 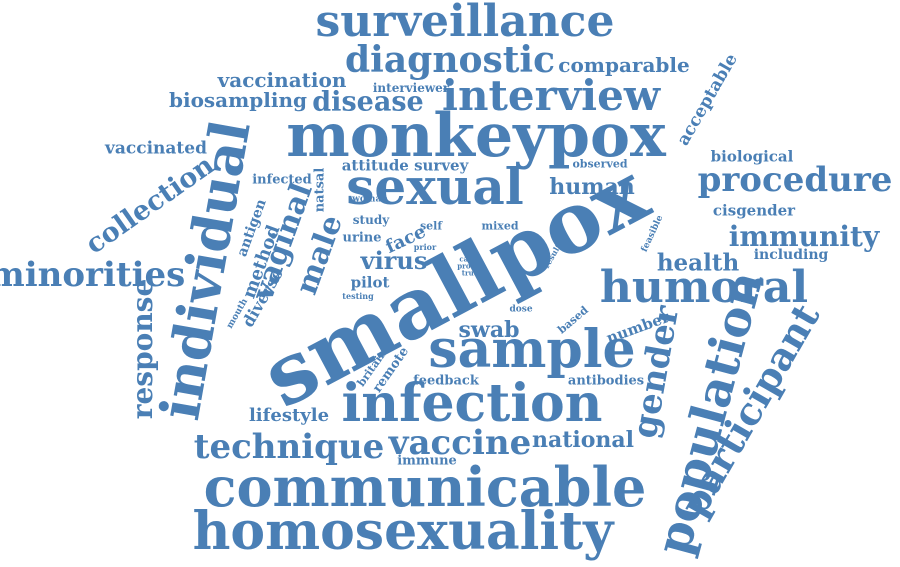 What do you see at coordinates (466, 266) in the screenshot?
I see `word: proc` at bounding box center [466, 266].